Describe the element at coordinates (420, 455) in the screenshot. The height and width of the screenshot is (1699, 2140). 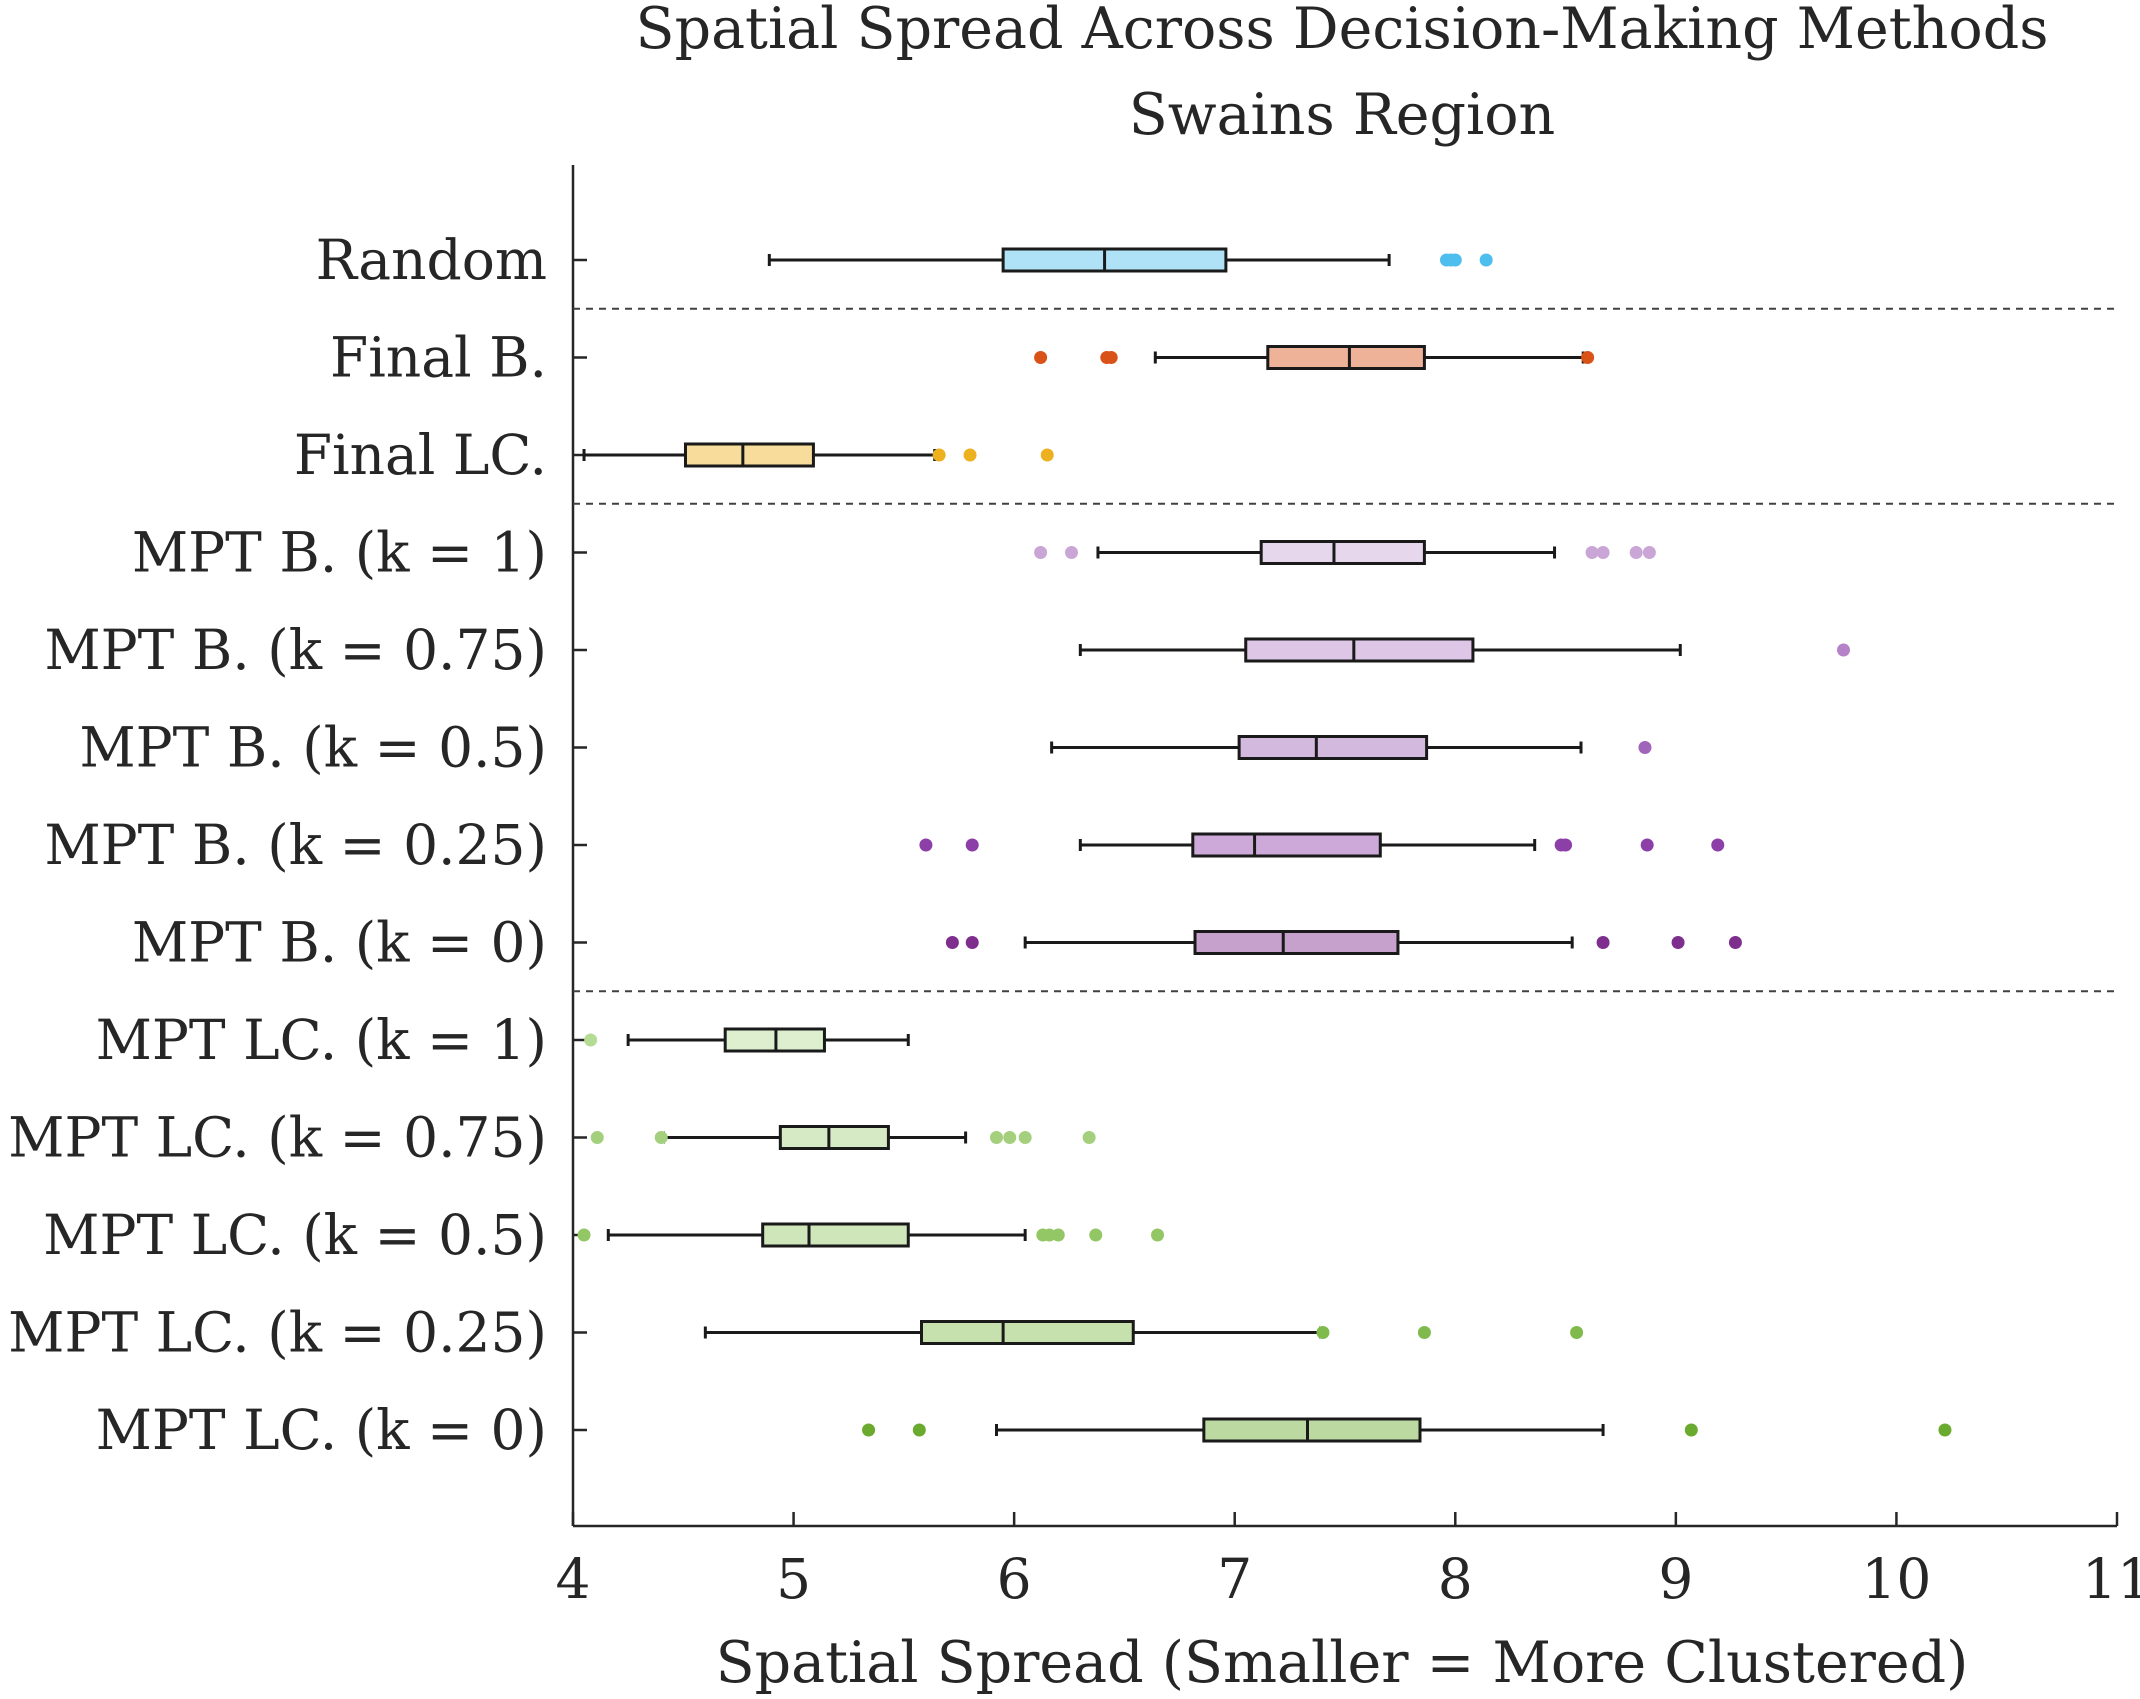
I see `y-tick-label: Final LC.` at that location.